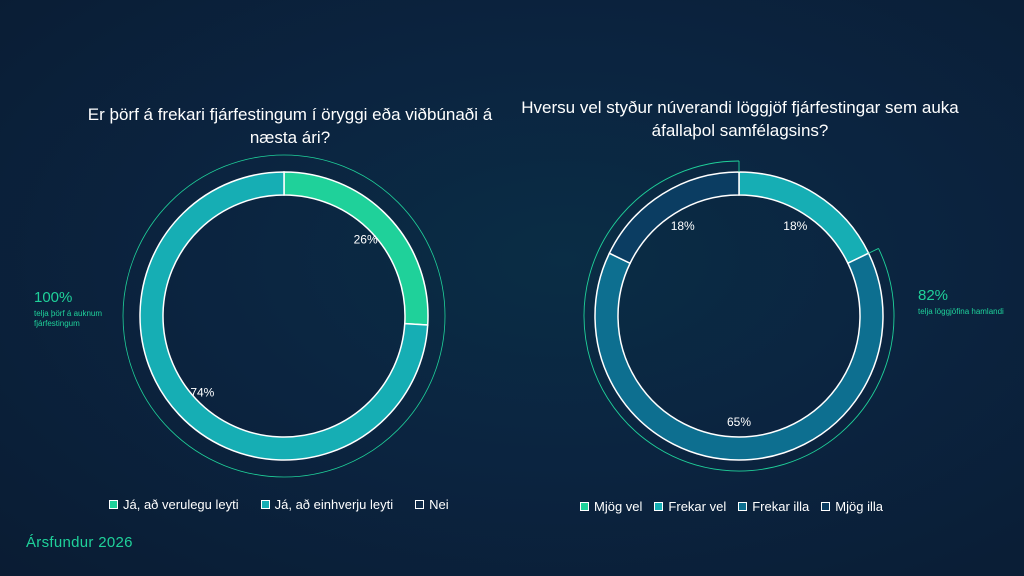 This screenshot has width=1024, height=576. Describe the element at coordinates (697, 506) in the screenshot. I see `legend-label: Frekar vel` at that location.